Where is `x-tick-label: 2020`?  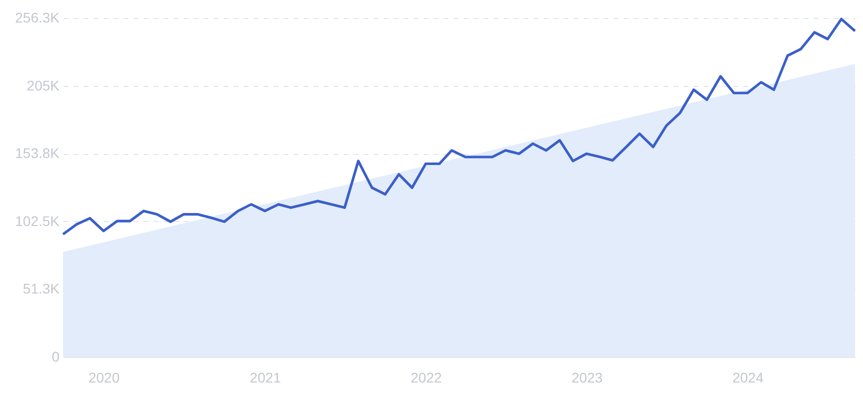 x-tick-label: 2020 is located at coordinates (104, 378).